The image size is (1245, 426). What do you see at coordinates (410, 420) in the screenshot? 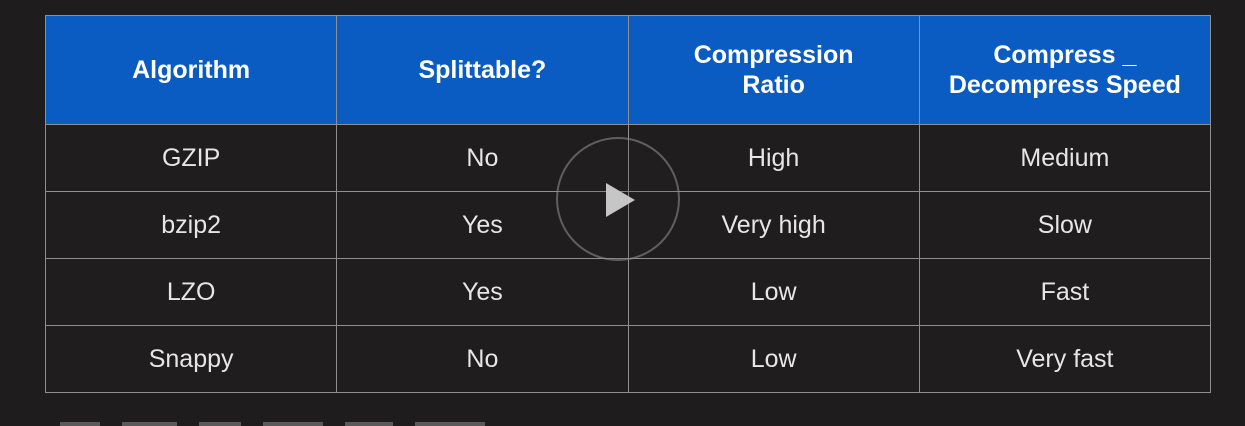
I see `cropped-caption-line` at bounding box center [410, 420].